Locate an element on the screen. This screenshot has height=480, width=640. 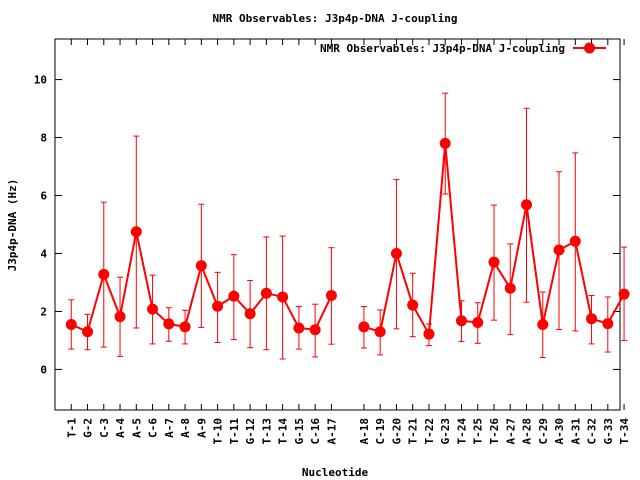
x-tick-label: C-19 is located at coordinates (380, 431).